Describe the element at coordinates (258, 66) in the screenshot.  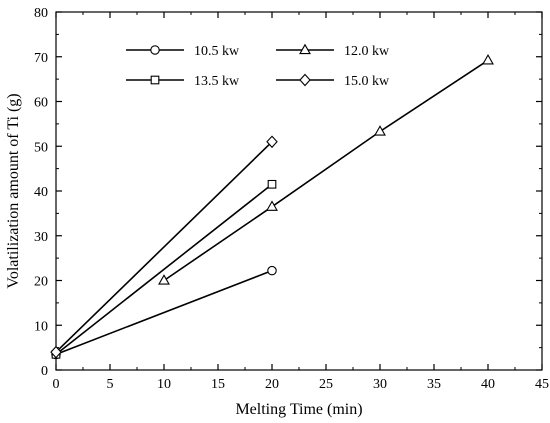
I see `legend: 10.5 kw 12.0 kw 13.5 kw 15.0 kw` at that location.